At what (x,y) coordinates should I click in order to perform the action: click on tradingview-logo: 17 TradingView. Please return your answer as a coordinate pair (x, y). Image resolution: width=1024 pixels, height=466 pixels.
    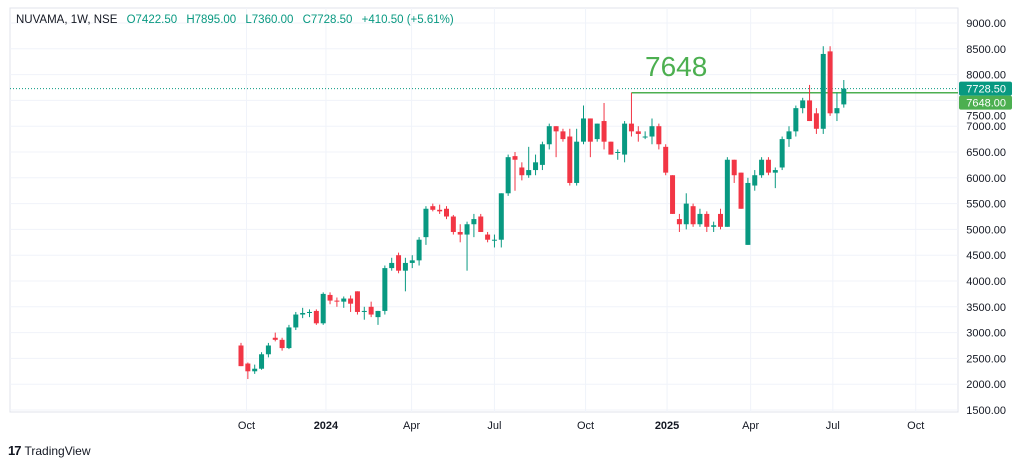
    Looking at the image, I should click on (49, 450).